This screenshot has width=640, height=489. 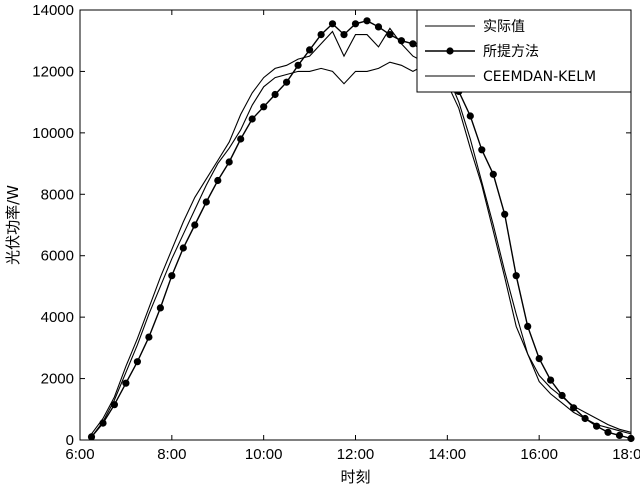 What do you see at coordinates (511, 52) in the screenshot?
I see `legend-label: 所提方法` at bounding box center [511, 52].